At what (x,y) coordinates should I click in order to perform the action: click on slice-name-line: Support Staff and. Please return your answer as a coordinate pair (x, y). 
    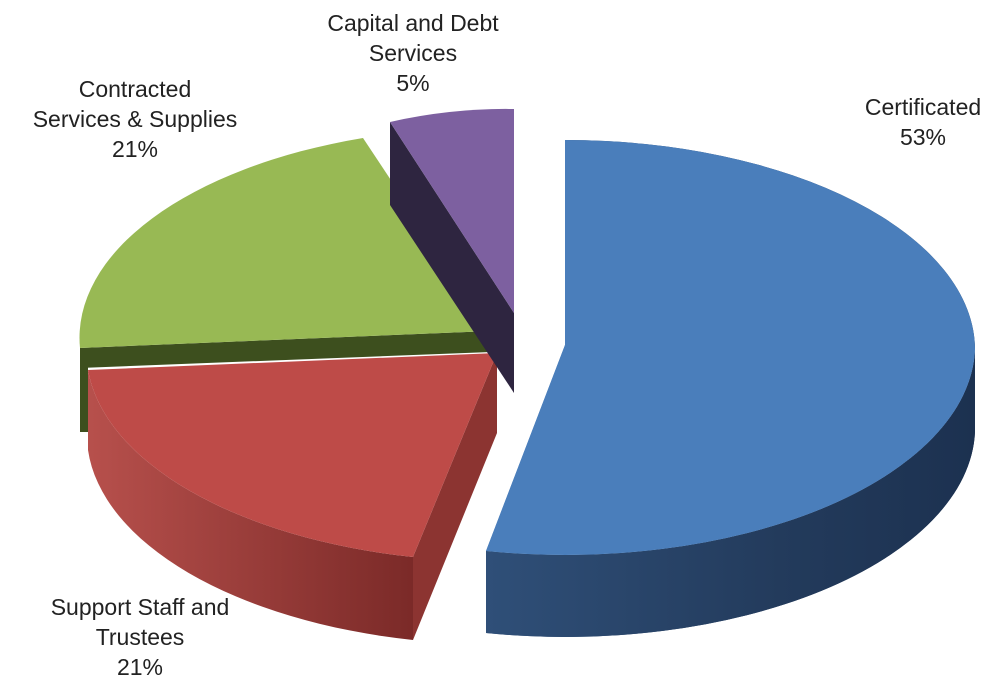
    Looking at the image, I should click on (140, 607).